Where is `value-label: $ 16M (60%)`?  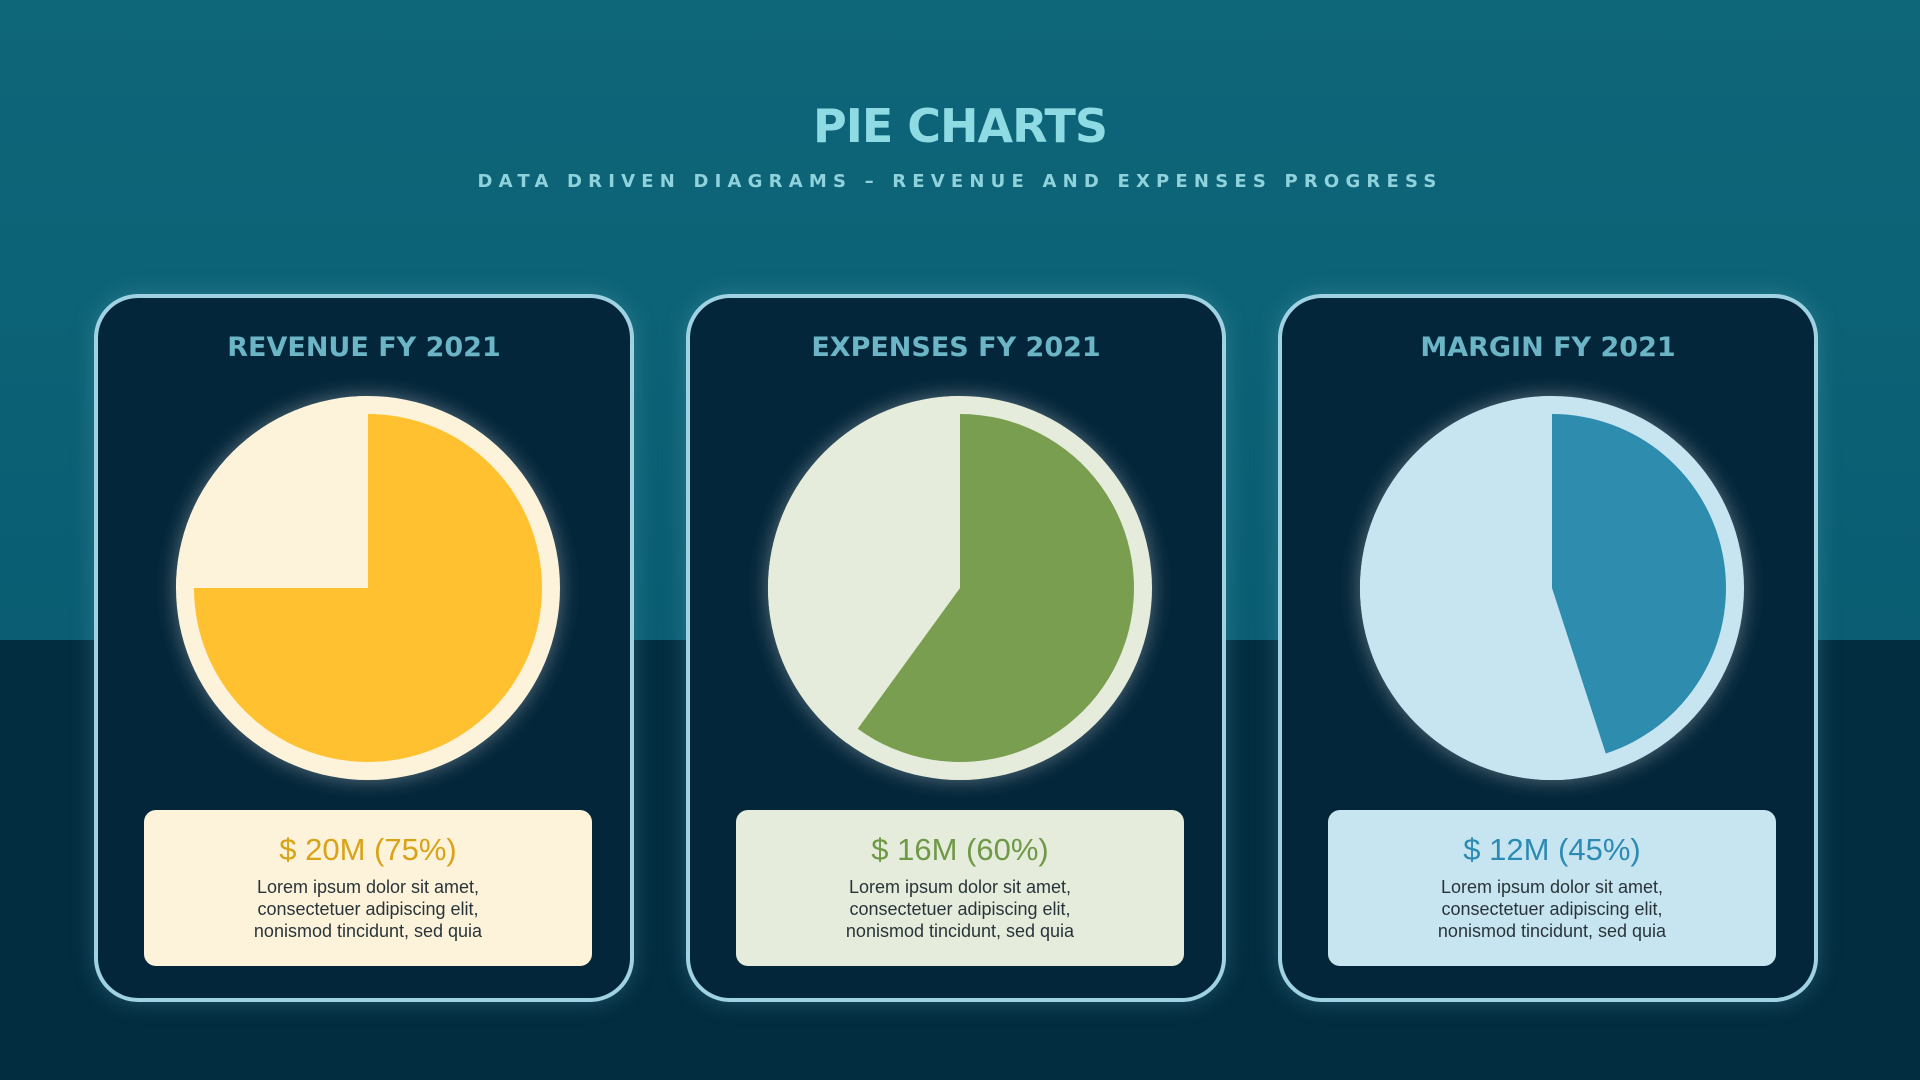
value-label: $ 16M (60%) is located at coordinates (960, 849).